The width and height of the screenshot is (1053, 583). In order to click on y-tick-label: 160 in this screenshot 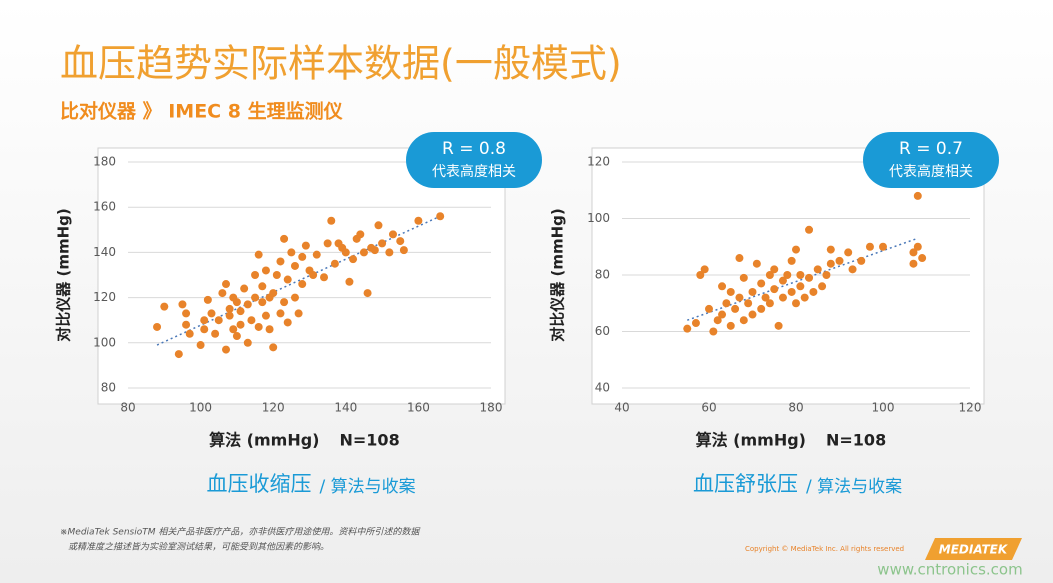, I will do `click(104, 207)`.